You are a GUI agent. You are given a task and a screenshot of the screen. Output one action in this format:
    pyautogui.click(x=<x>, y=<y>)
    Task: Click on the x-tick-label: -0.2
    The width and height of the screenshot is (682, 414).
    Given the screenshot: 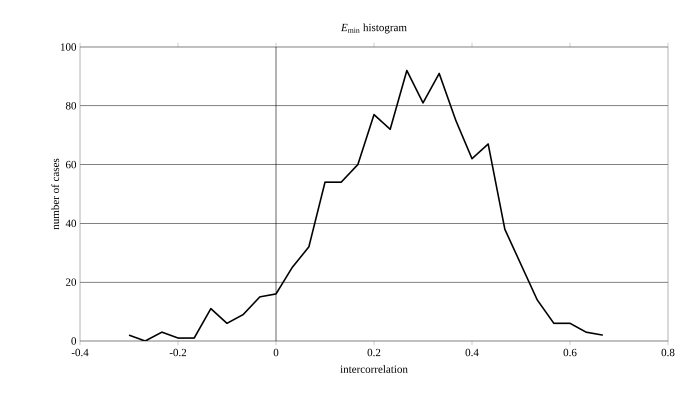 What is the action you would take?
    pyautogui.click(x=178, y=352)
    